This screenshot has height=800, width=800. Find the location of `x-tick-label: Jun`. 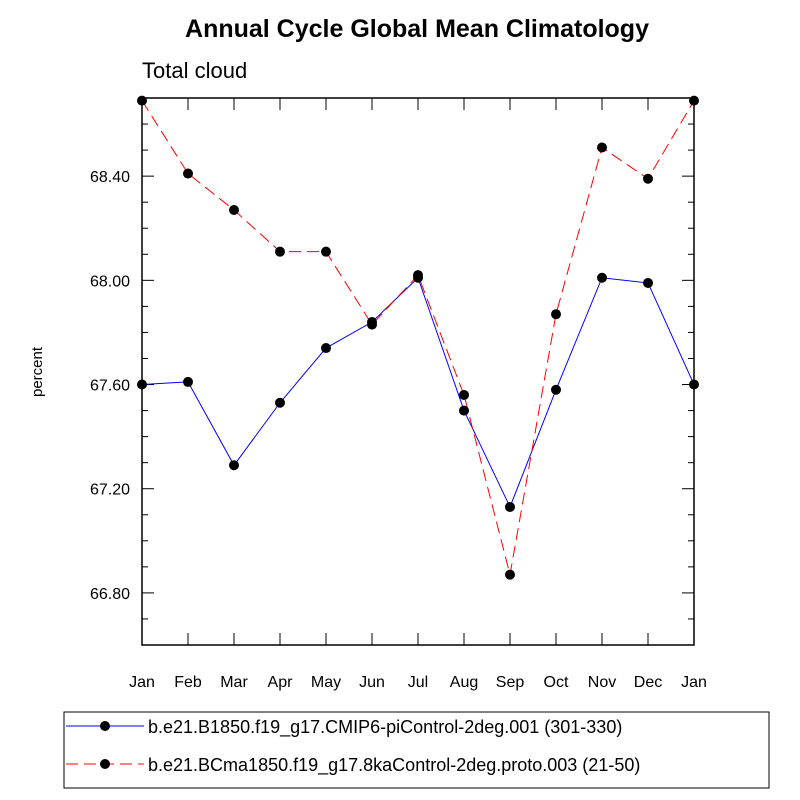

x-tick-label: Jun is located at coordinates (372, 682).